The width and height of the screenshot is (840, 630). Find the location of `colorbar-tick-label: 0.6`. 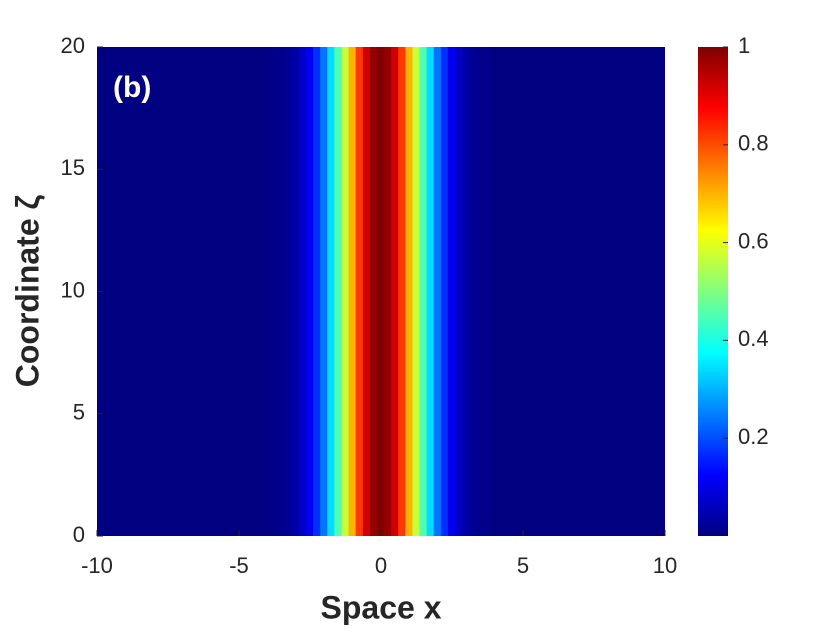

colorbar-tick-label: 0.6 is located at coordinates (753, 240).